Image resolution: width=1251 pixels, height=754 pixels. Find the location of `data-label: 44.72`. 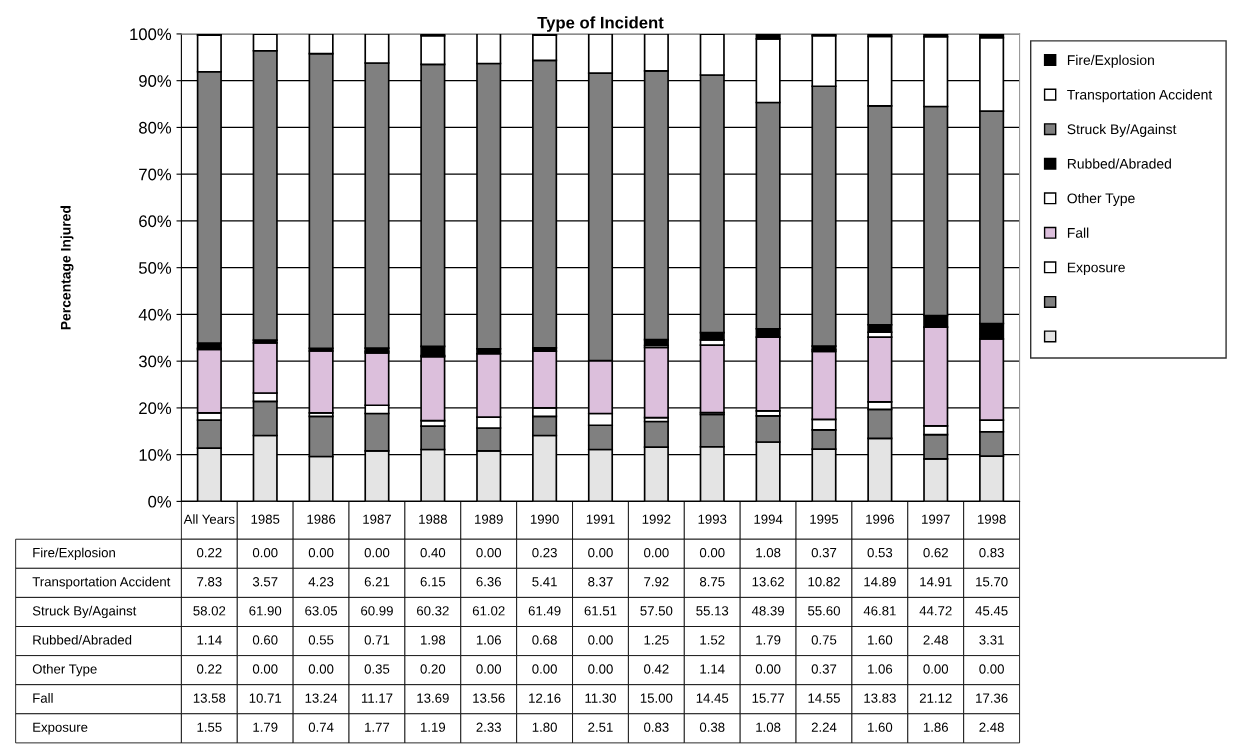

data-label: 44.72 is located at coordinates (935, 611).